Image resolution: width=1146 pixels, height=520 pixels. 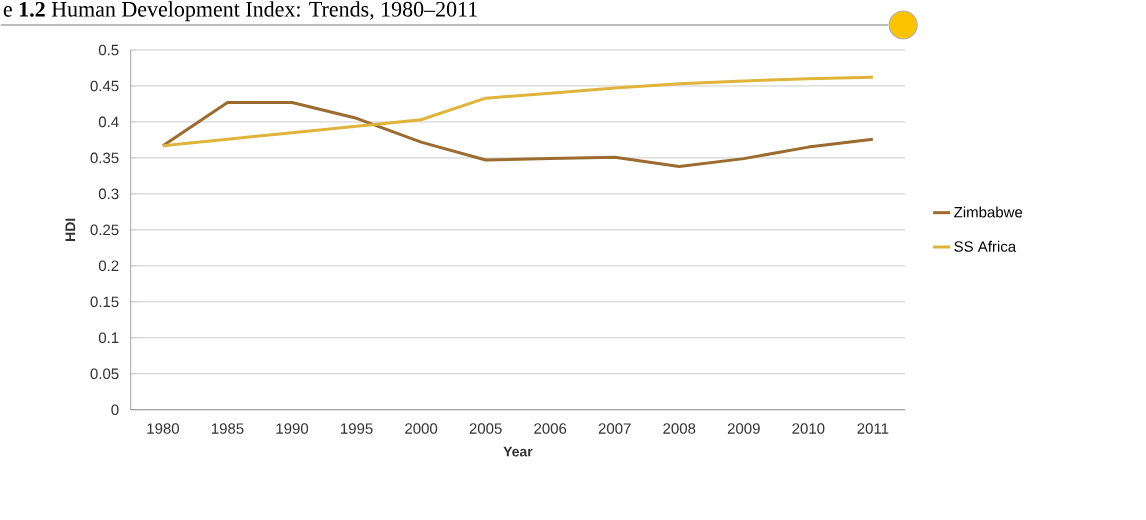 What do you see at coordinates (679, 429) in the screenshot?
I see `x-tick-label: 2008` at bounding box center [679, 429].